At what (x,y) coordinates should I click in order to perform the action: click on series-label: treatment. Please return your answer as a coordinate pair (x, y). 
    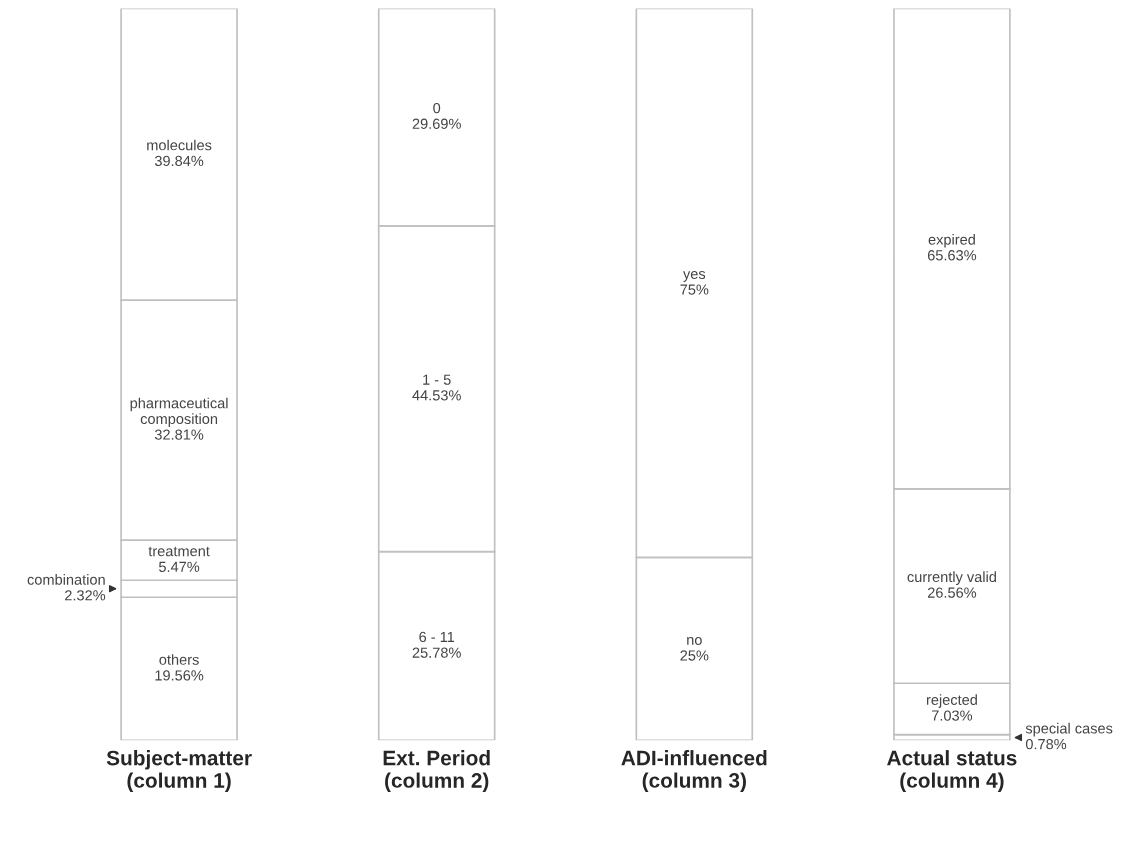
    Looking at the image, I should click on (179, 551).